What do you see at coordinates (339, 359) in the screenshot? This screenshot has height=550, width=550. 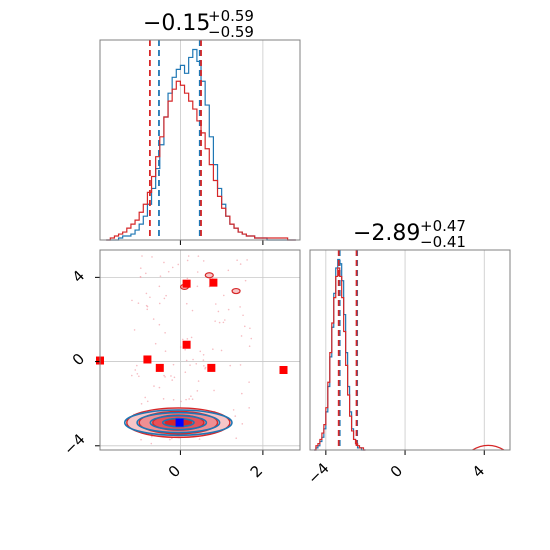 I see `histogram-step-line` at bounding box center [339, 359].